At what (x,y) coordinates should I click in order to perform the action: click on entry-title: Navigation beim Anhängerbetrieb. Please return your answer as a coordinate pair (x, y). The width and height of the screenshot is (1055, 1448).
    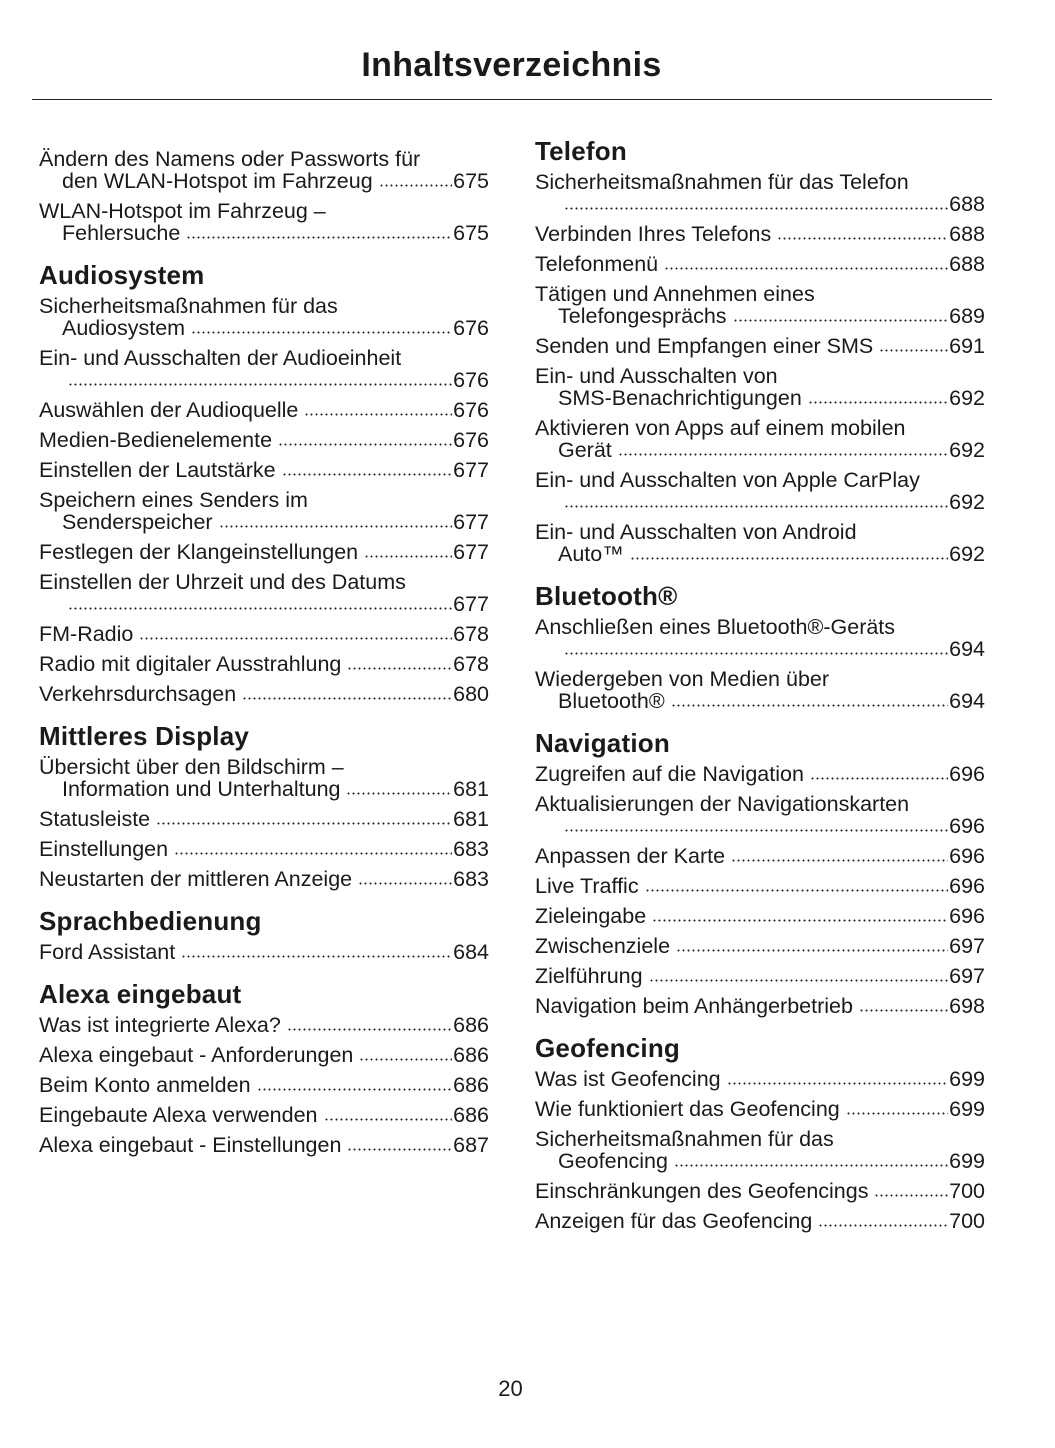
    Looking at the image, I should click on (694, 1006).